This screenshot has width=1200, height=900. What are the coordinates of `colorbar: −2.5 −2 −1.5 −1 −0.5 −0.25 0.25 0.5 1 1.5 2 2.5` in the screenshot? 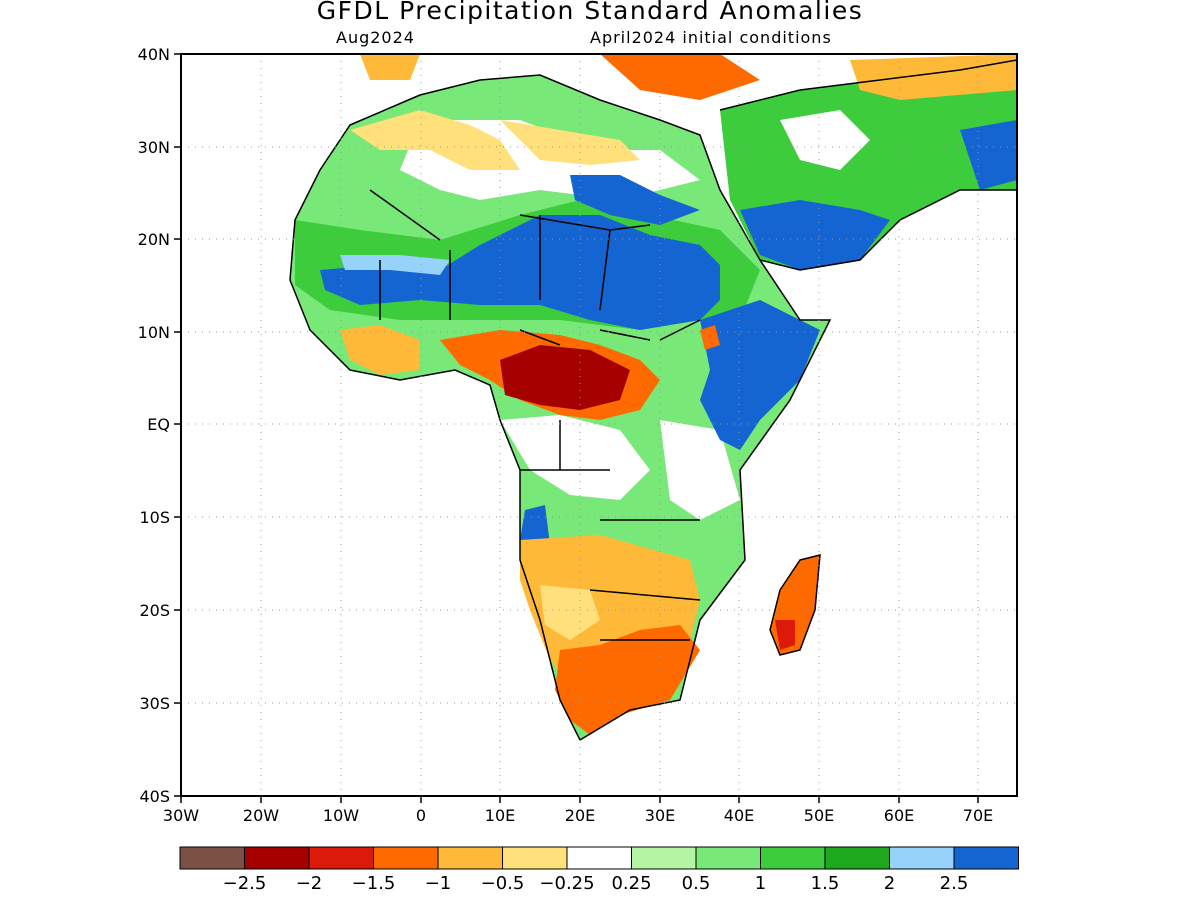 It's located at (599, 870).